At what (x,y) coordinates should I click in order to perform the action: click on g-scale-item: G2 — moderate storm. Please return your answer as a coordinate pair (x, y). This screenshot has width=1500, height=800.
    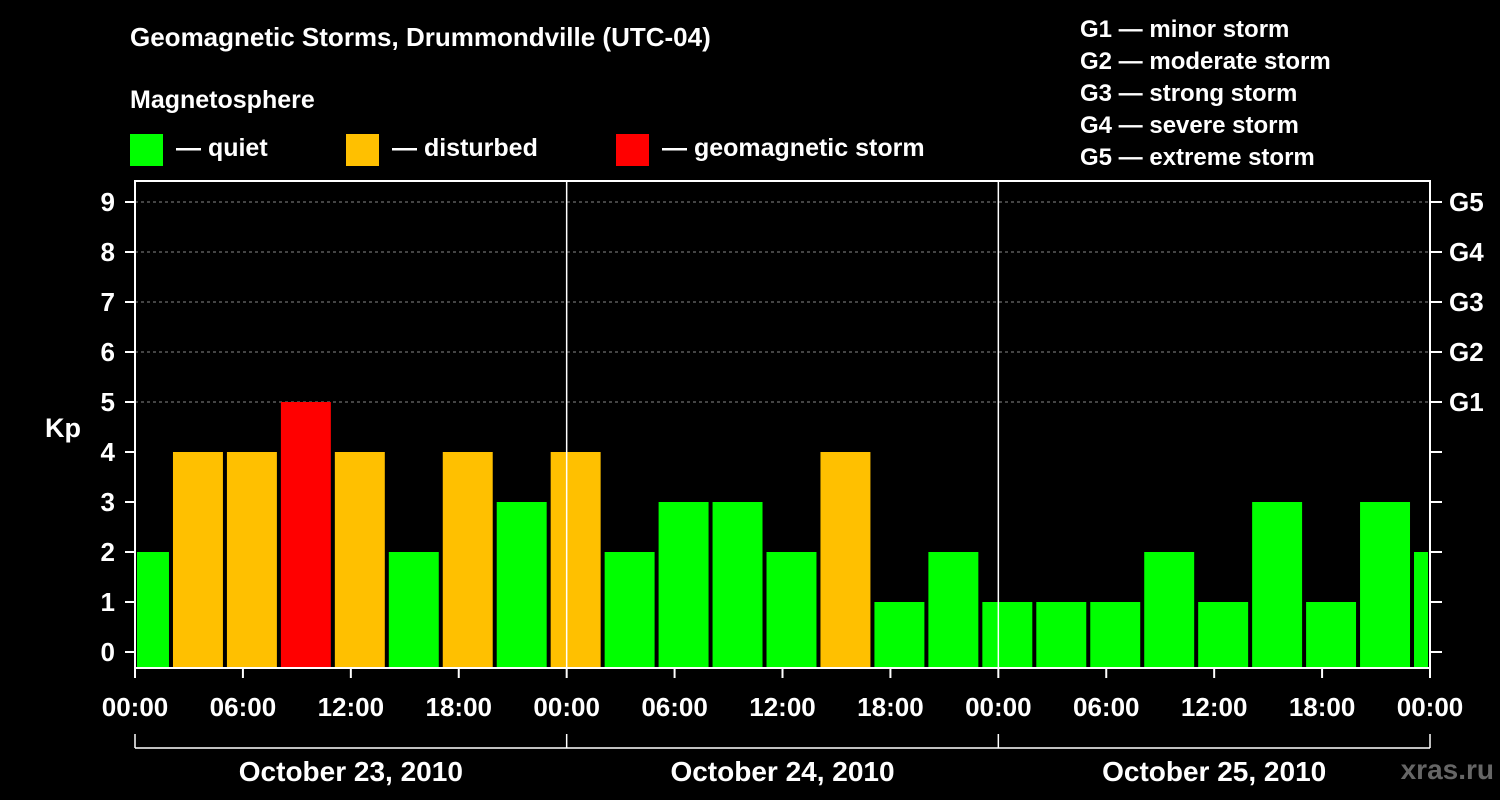
    Looking at the image, I should click on (1205, 61).